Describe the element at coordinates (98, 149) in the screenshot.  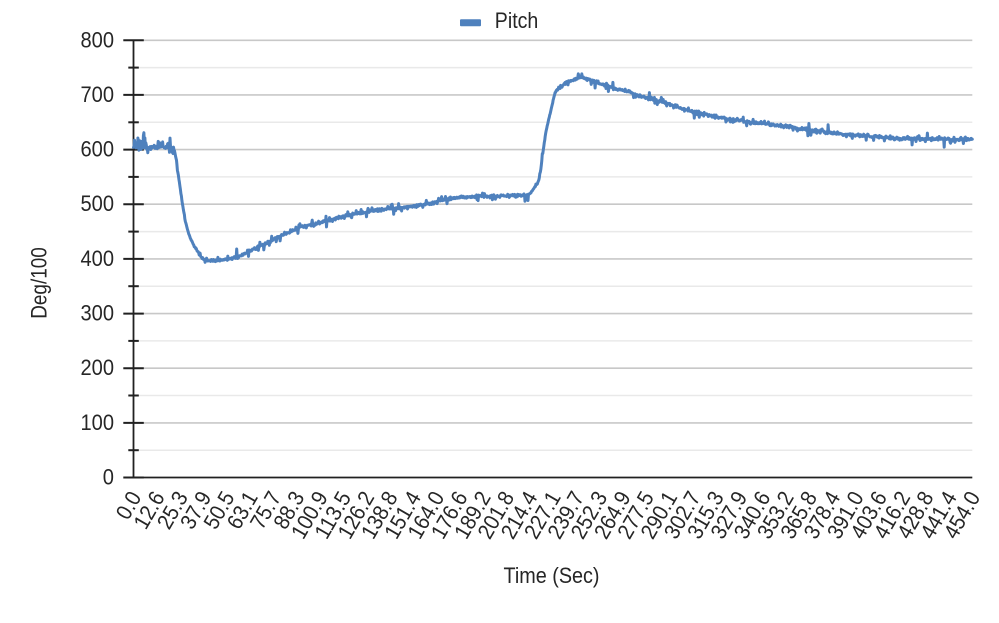
I see `svg-text: 600` at that location.